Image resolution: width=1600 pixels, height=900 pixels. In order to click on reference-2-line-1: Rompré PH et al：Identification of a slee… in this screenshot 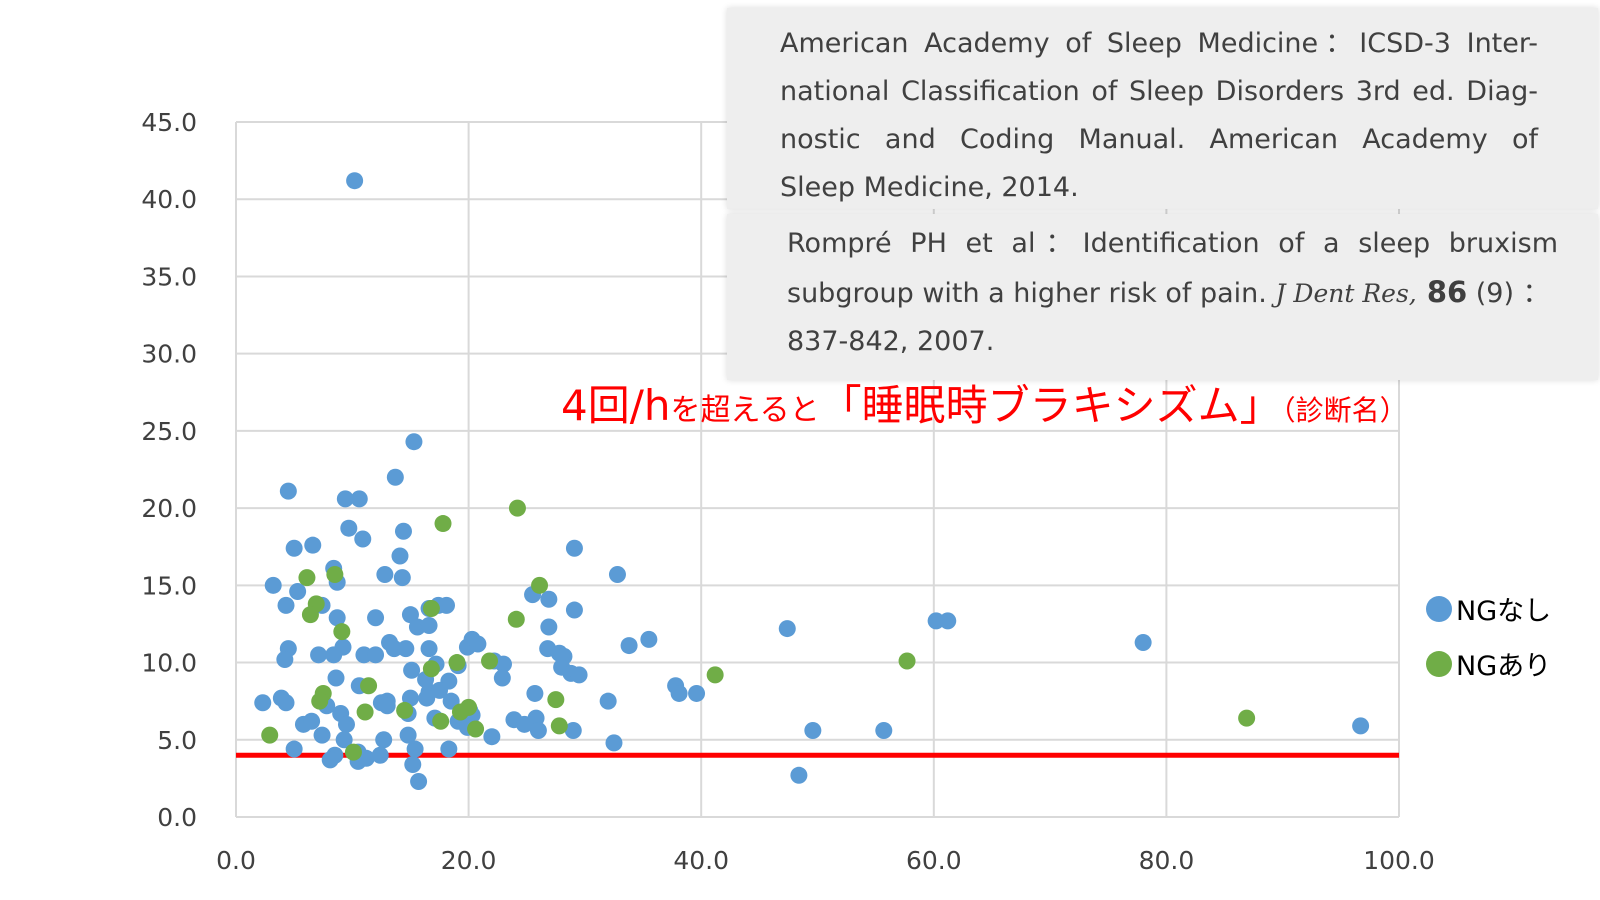, I will do `click(1172, 243)`.